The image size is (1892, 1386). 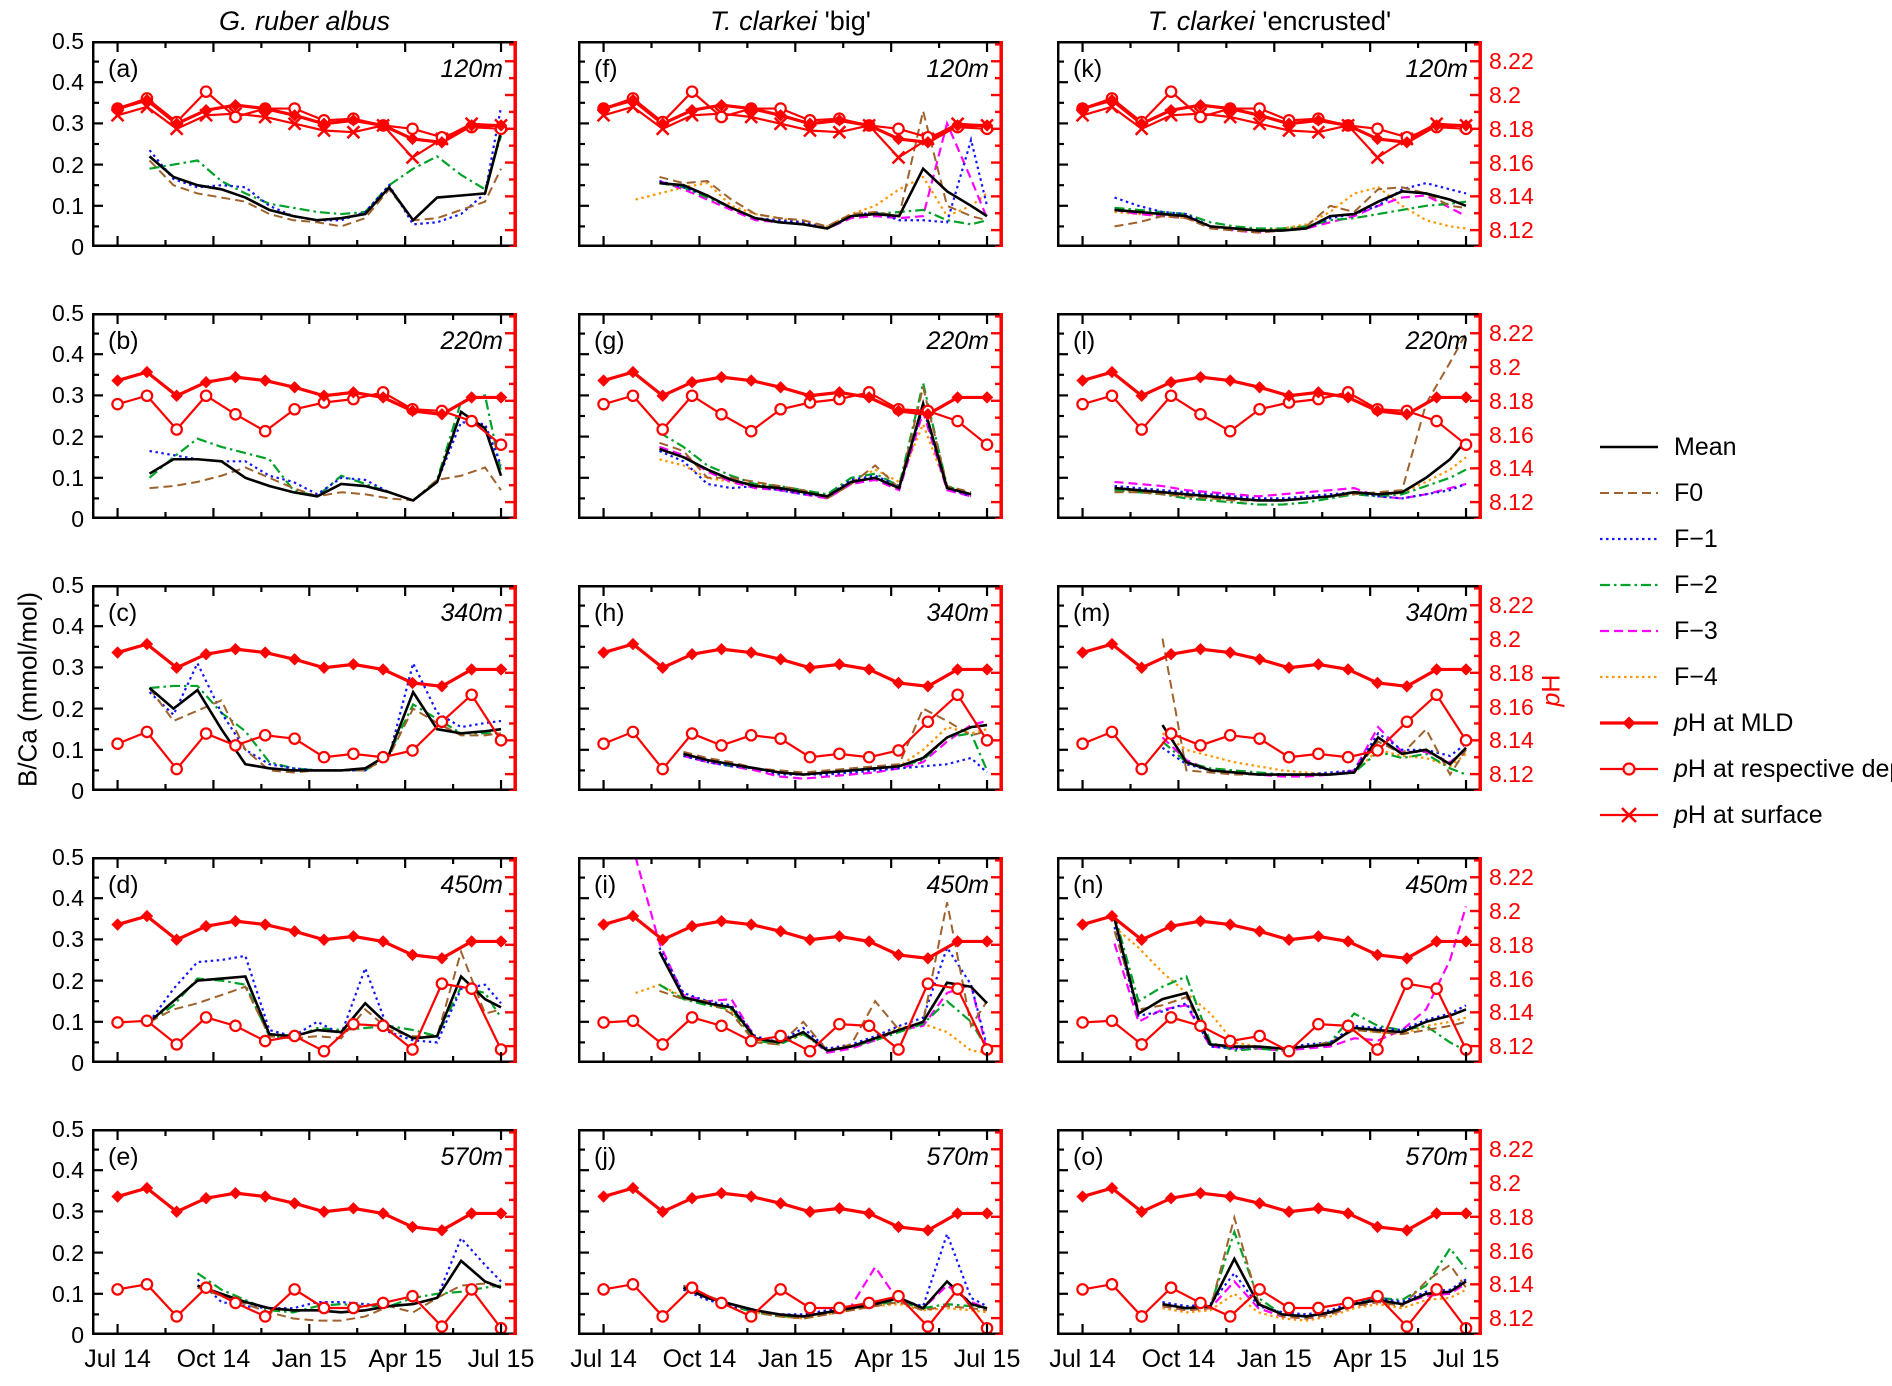 What do you see at coordinates (1436, 885) in the screenshot?
I see `panel-depth-label: 450m` at bounding box center [1436, 885].